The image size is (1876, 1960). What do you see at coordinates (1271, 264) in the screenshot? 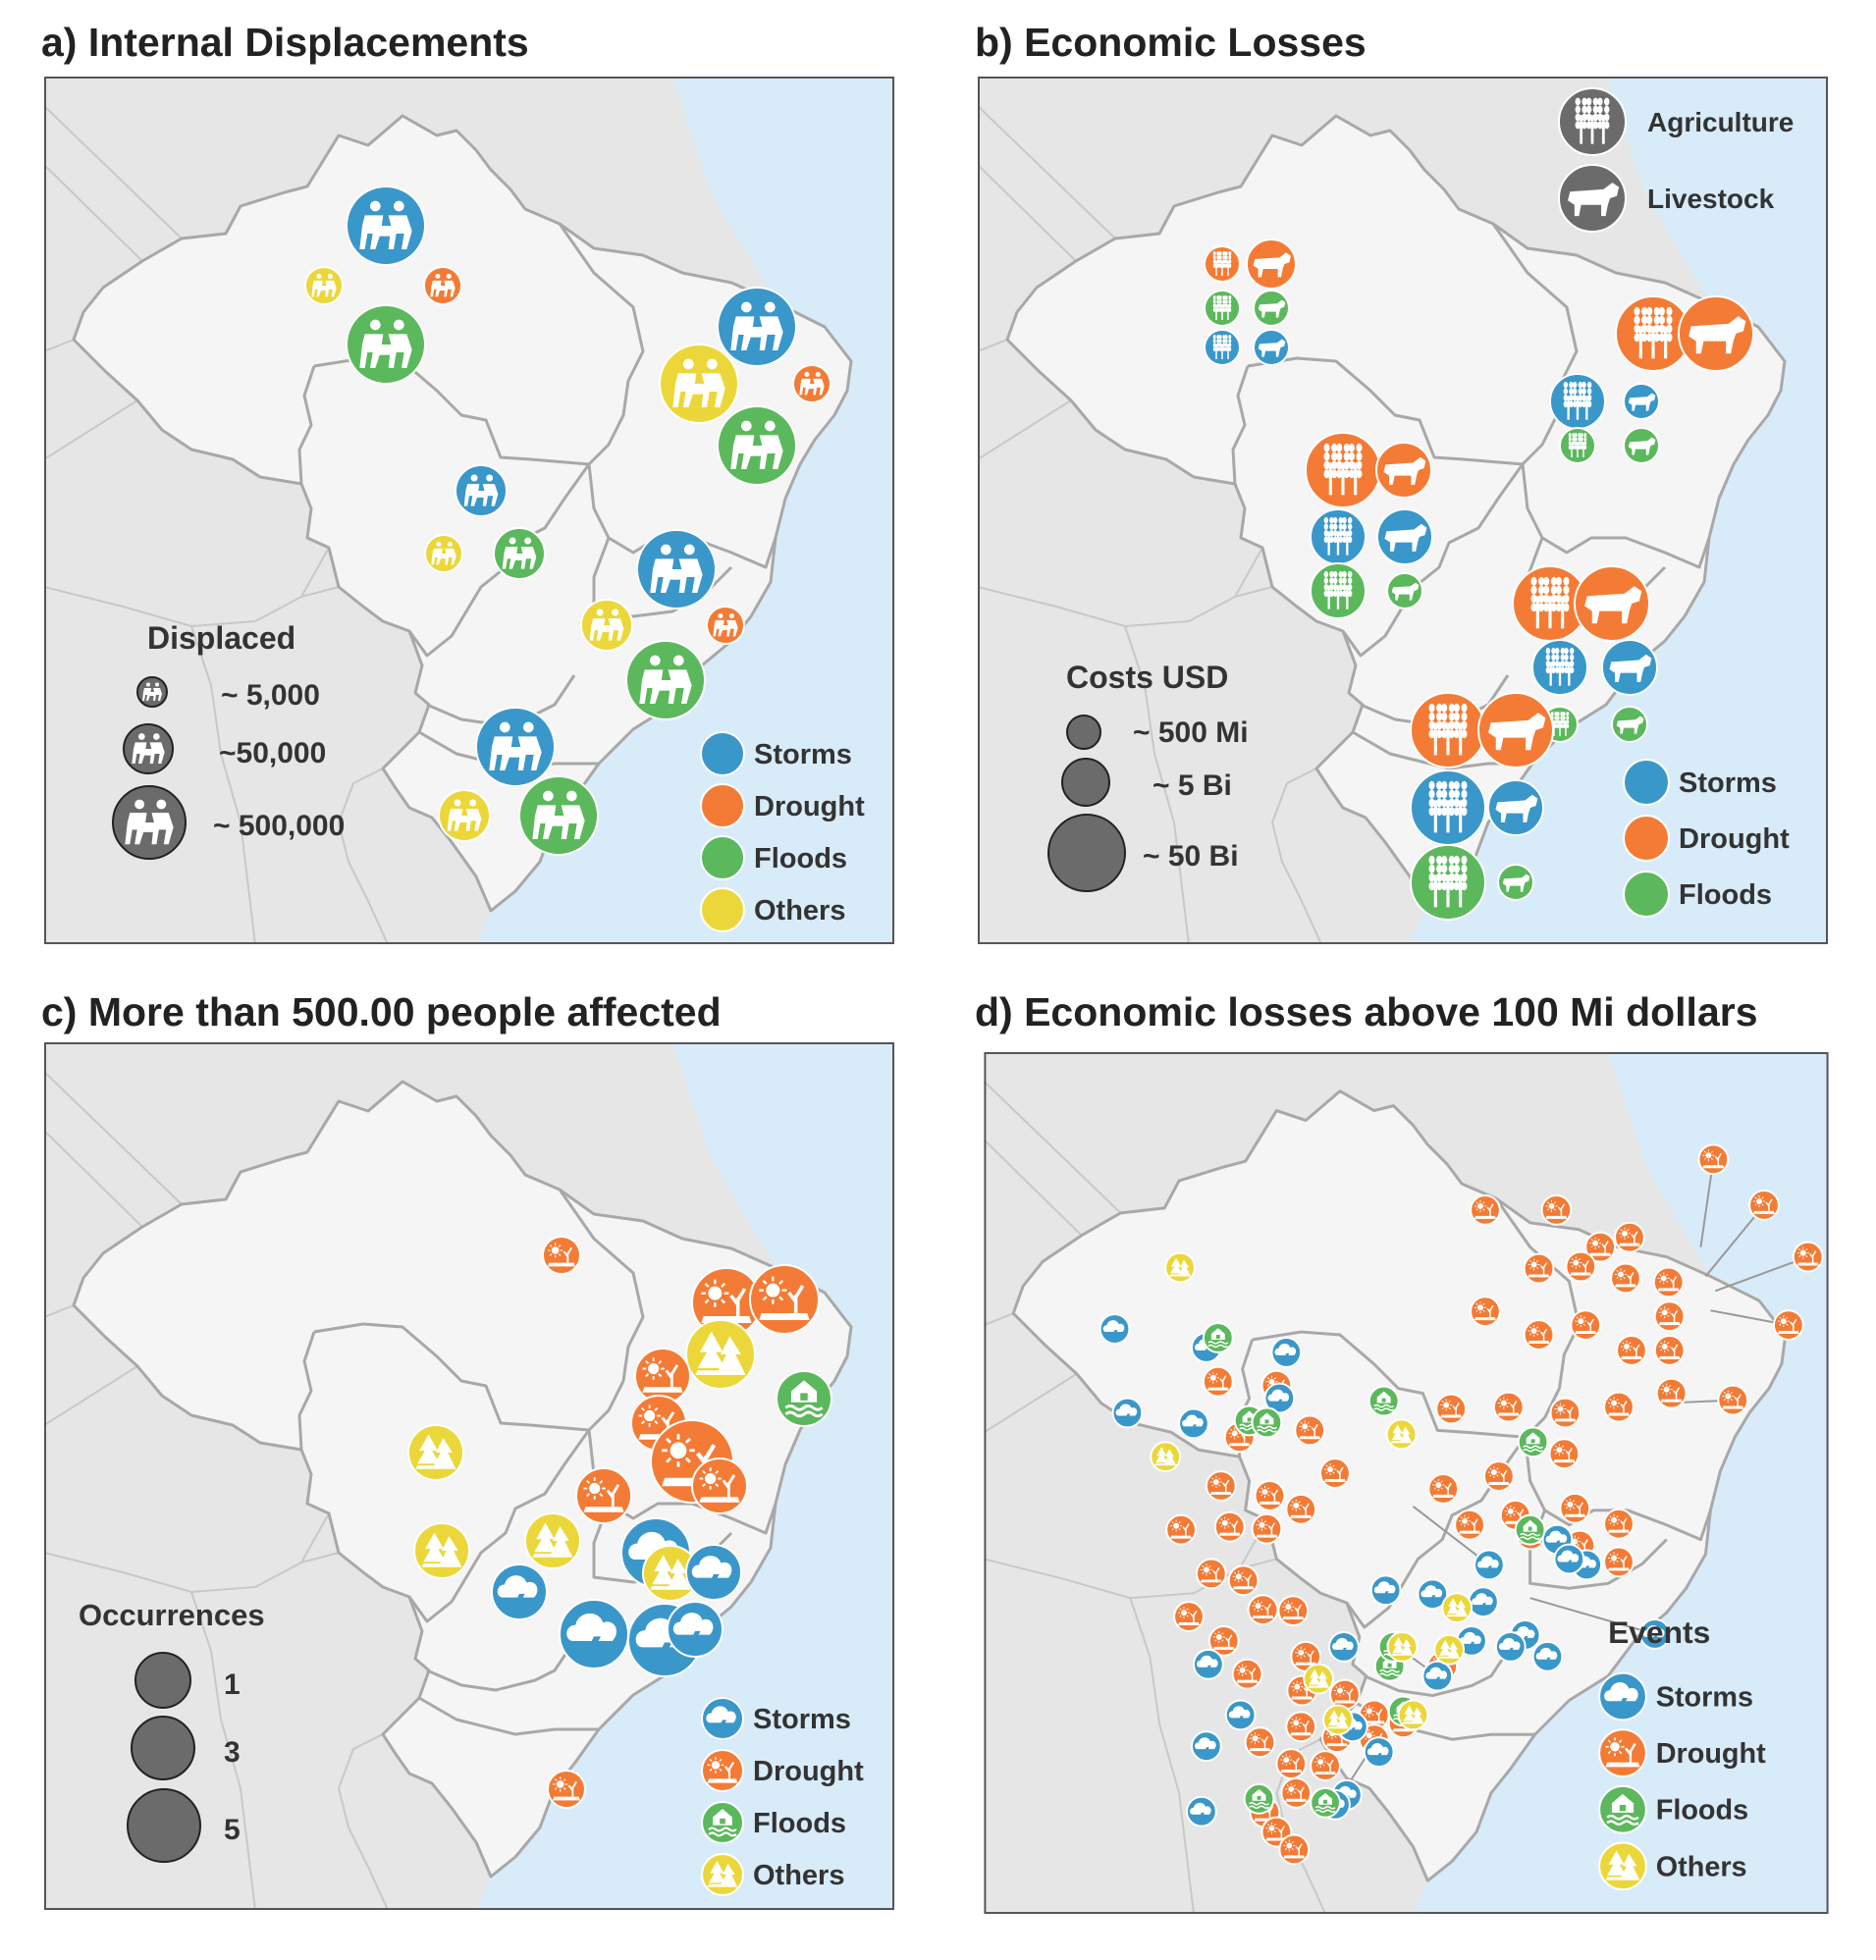
I see `livestock-loss-marker-drought` at bounding box center [1271, 264].